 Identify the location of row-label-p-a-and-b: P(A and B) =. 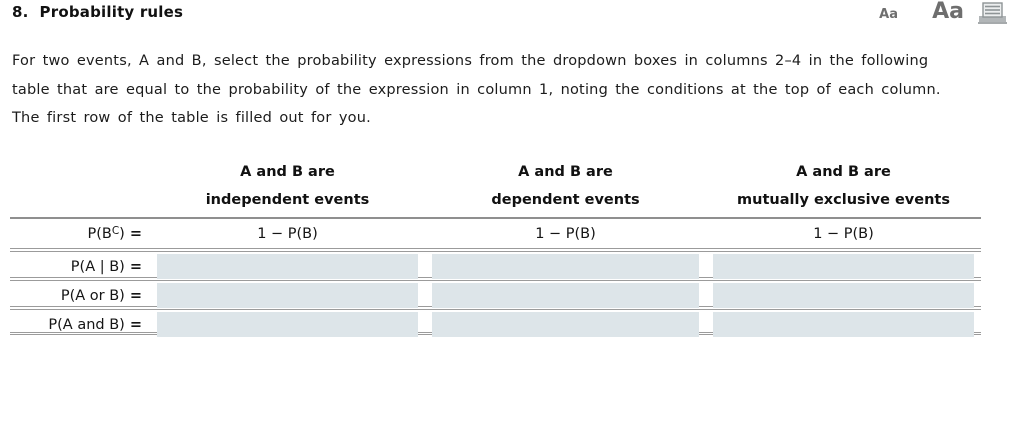
(95, 324).